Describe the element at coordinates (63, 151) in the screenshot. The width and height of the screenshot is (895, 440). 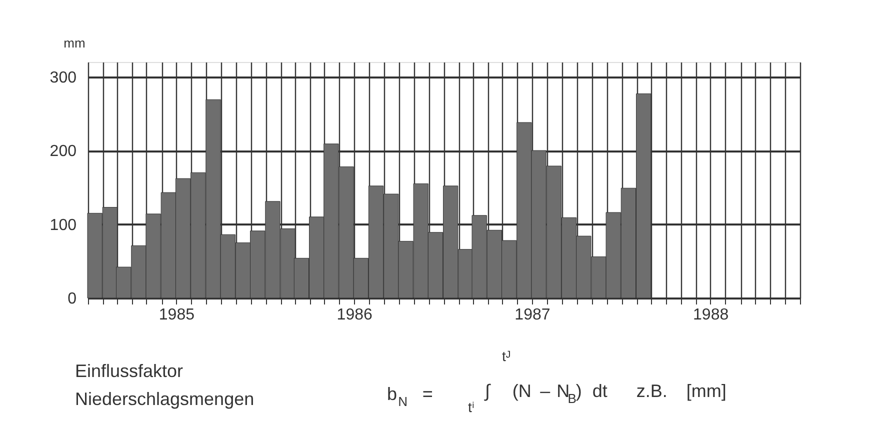
I see `y-tick-label: 200` at that location.